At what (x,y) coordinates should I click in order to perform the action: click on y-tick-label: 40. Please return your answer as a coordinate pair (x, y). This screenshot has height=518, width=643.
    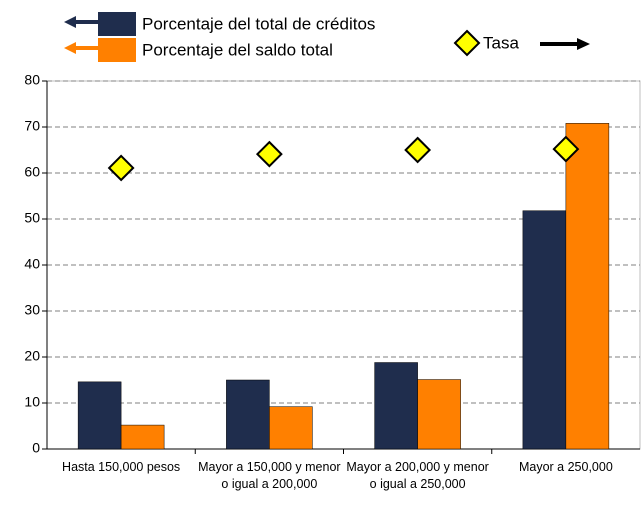
    Looking at the image, I should click on (32, 264).